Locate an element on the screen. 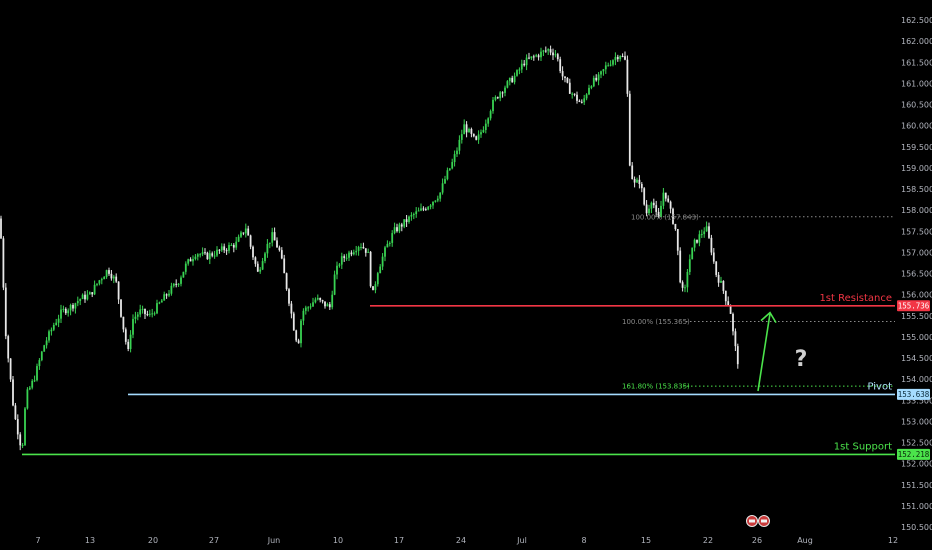 The width and height of the screenshot is (932, 550). y-tick-label: 153.500 is located at coordinates (916, 400).